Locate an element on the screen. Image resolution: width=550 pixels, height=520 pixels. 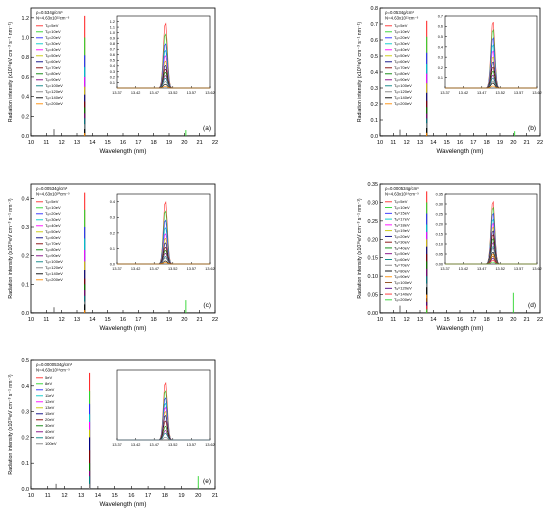
y-tick-label: 0.5 is located at coordinates (26, 361).